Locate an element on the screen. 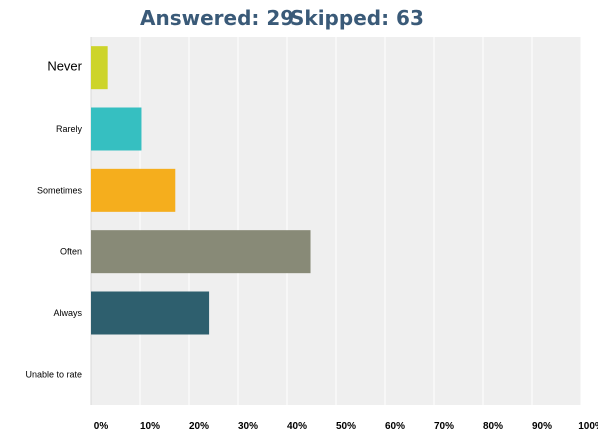 The width and height of the screenshot is (598, 448). x-tick-label: 40% is located at coordinates (297, 426).